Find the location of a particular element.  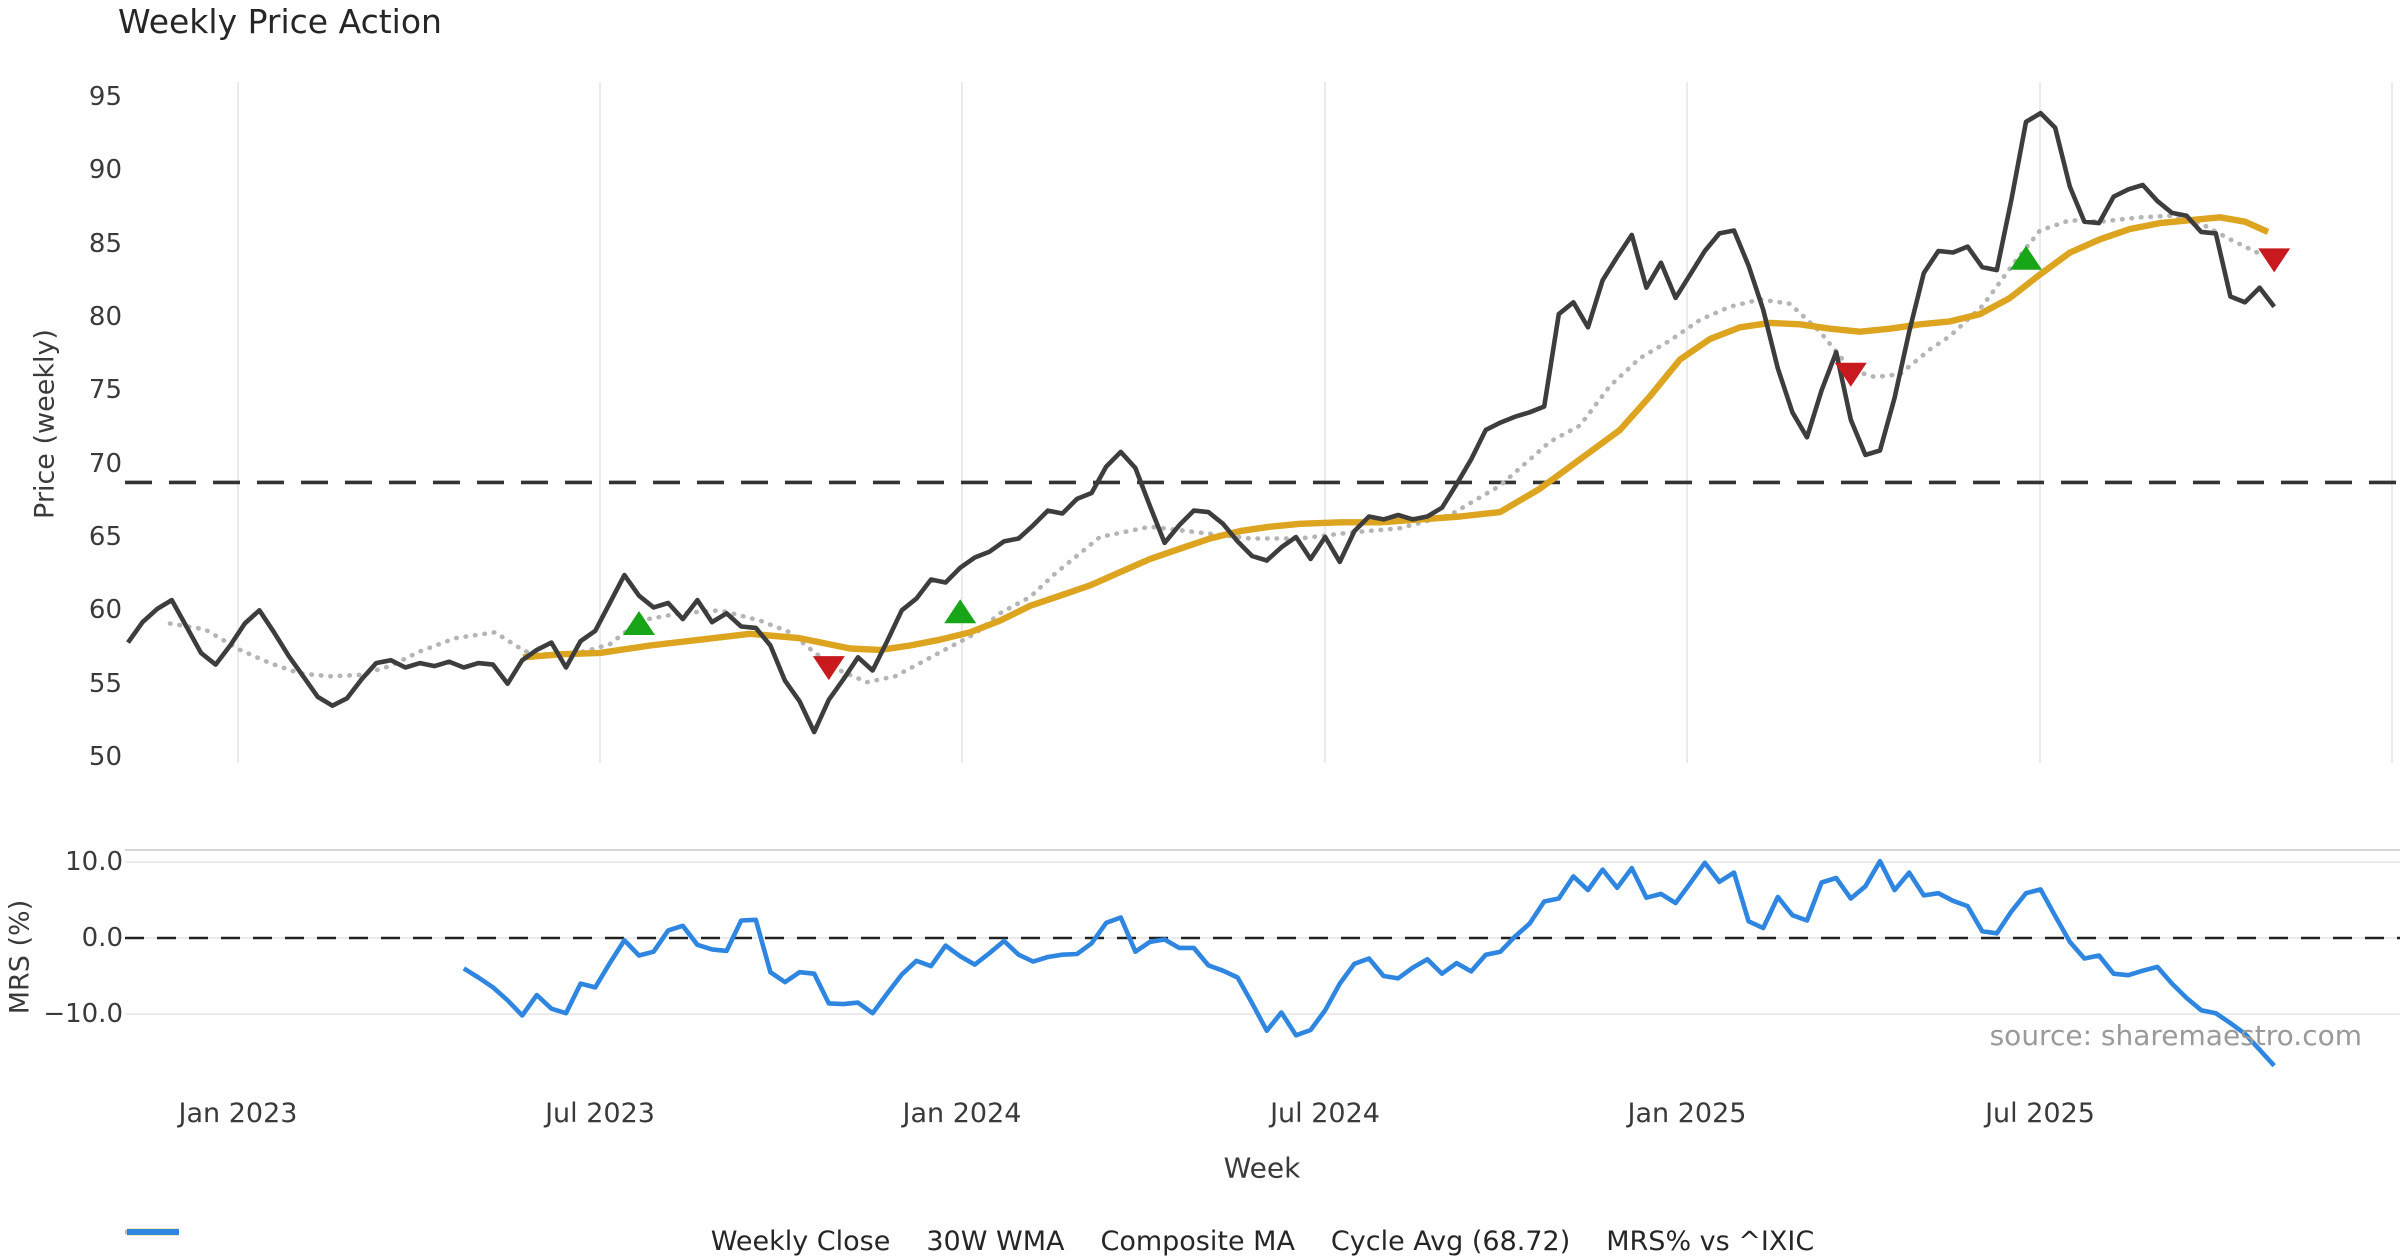

price-y-tick-label: 55 is located at coordinates (105, 683).